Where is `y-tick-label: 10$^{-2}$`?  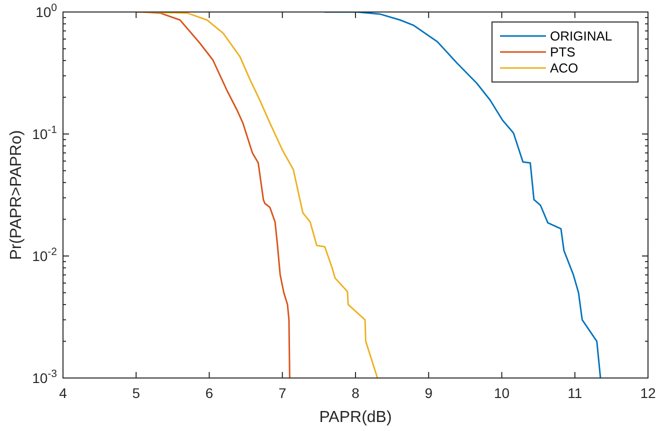 y-tick-label: 10$^{-2}$ is located at coordinates (45, 255).